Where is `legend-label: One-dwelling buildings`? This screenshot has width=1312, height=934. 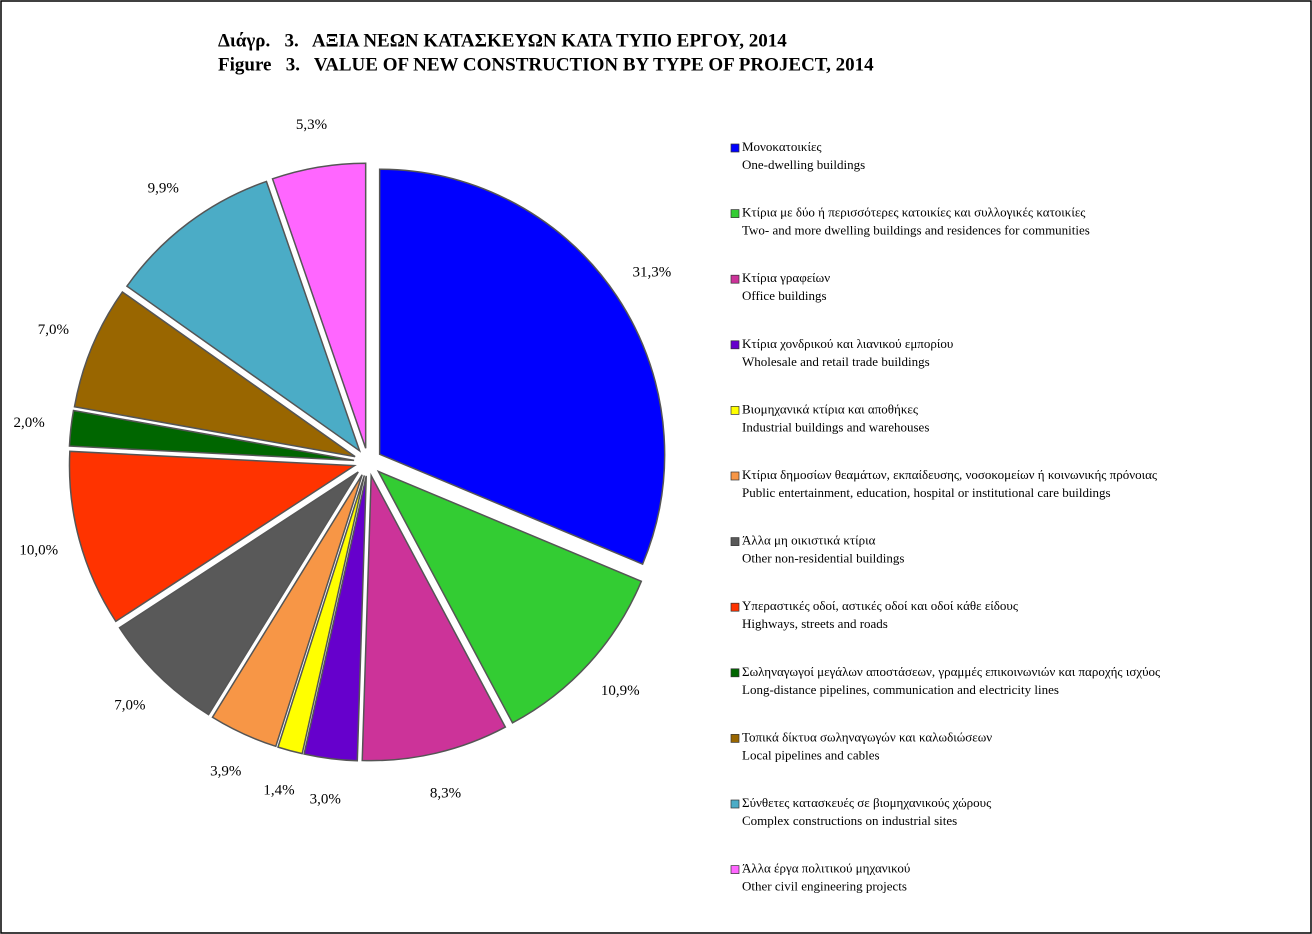
legend-label: One-dwelling buildings is located at coordinates (803, 164).